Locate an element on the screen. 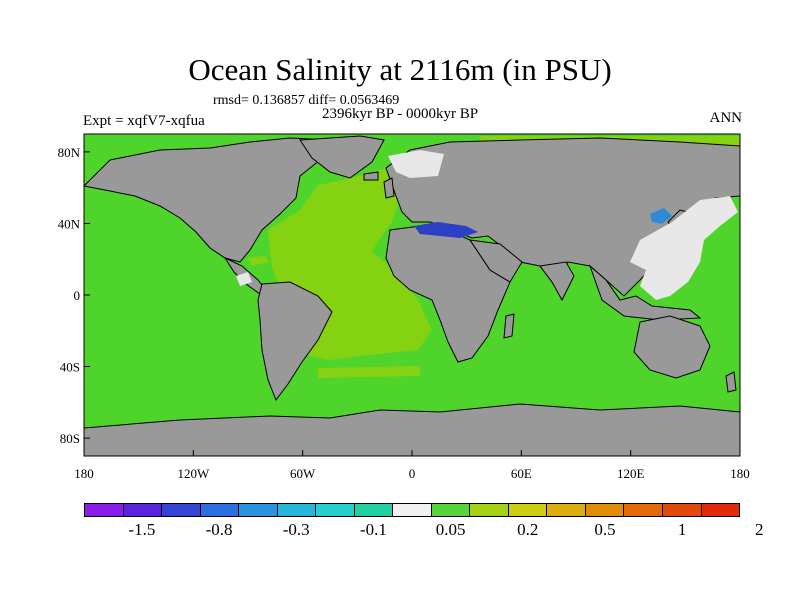  colorbar-label: 1 is located at coordinates (682, 529).